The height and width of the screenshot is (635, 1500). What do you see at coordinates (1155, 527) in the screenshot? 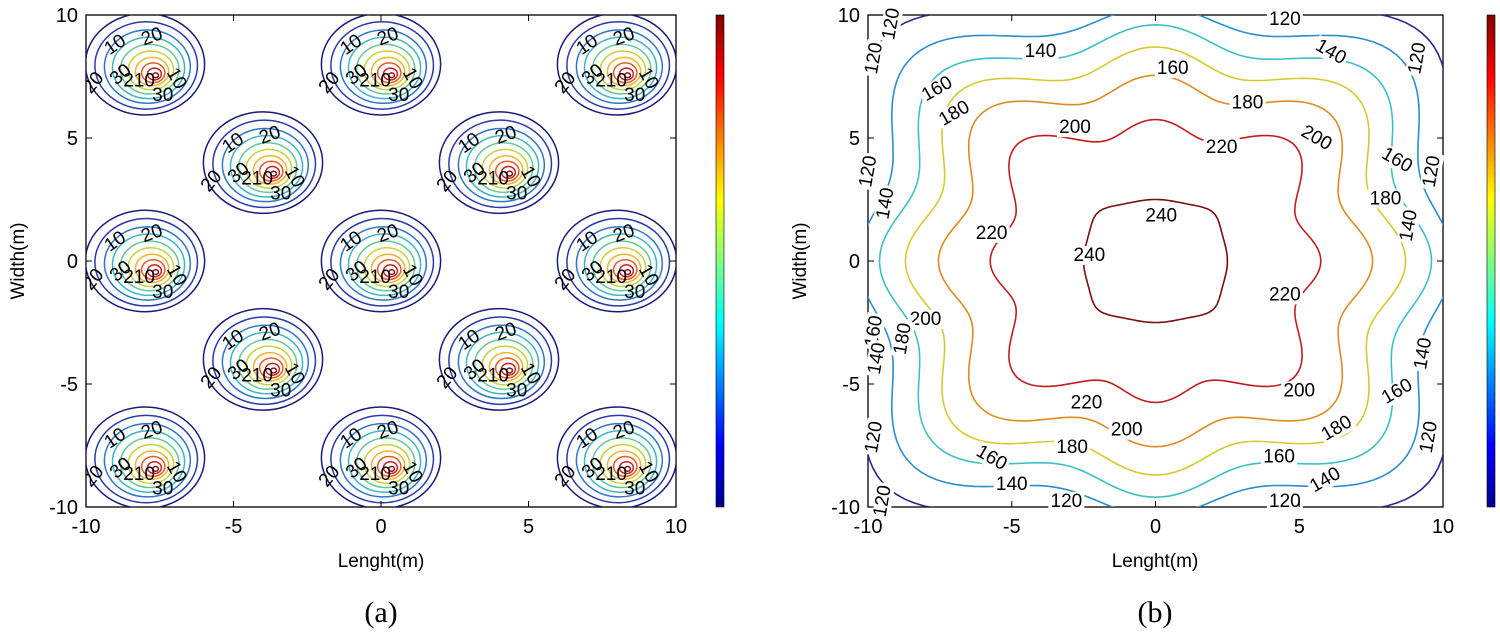
I see `b-xtick-label: 0` at bounding box center [1155, 527].